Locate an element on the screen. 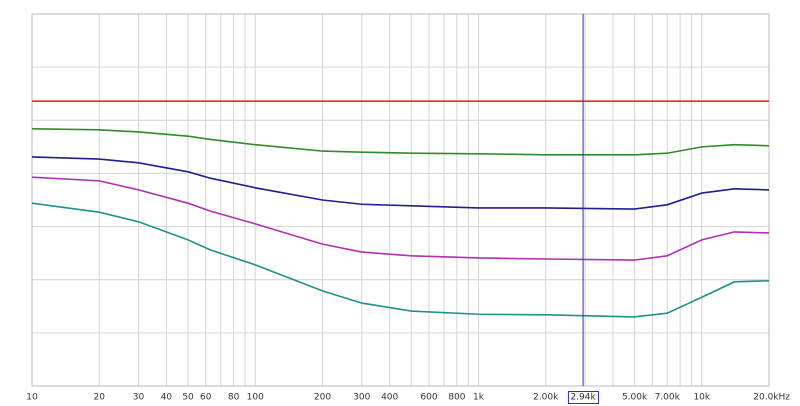  x-tick-label: 50 is located at coordinates (188, 398).